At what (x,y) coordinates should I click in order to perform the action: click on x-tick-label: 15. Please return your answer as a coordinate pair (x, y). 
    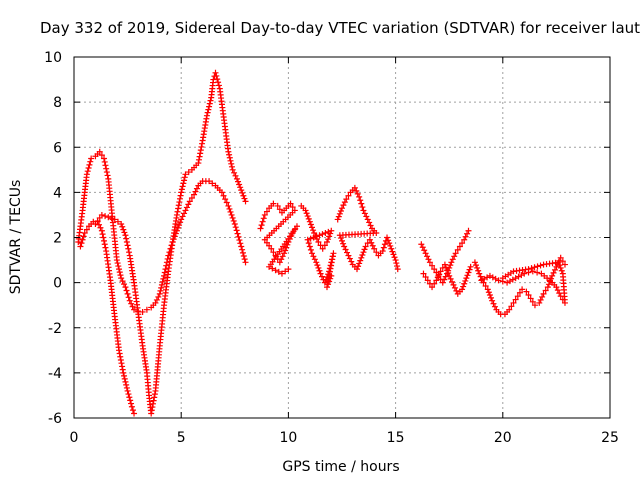
    Looking at the image, I should click on (396, 438).